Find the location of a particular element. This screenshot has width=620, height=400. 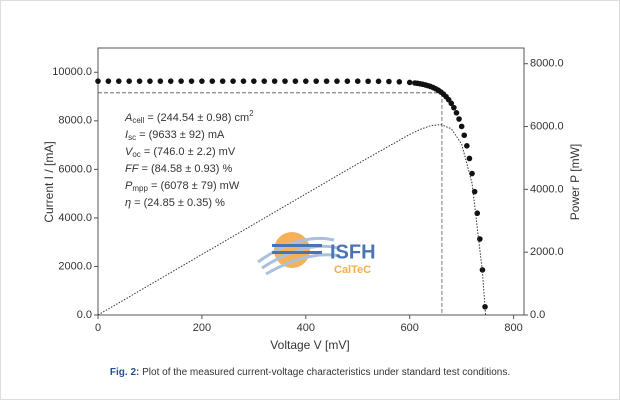

x-tick-label: 0 is located at coordinates (98, 328).